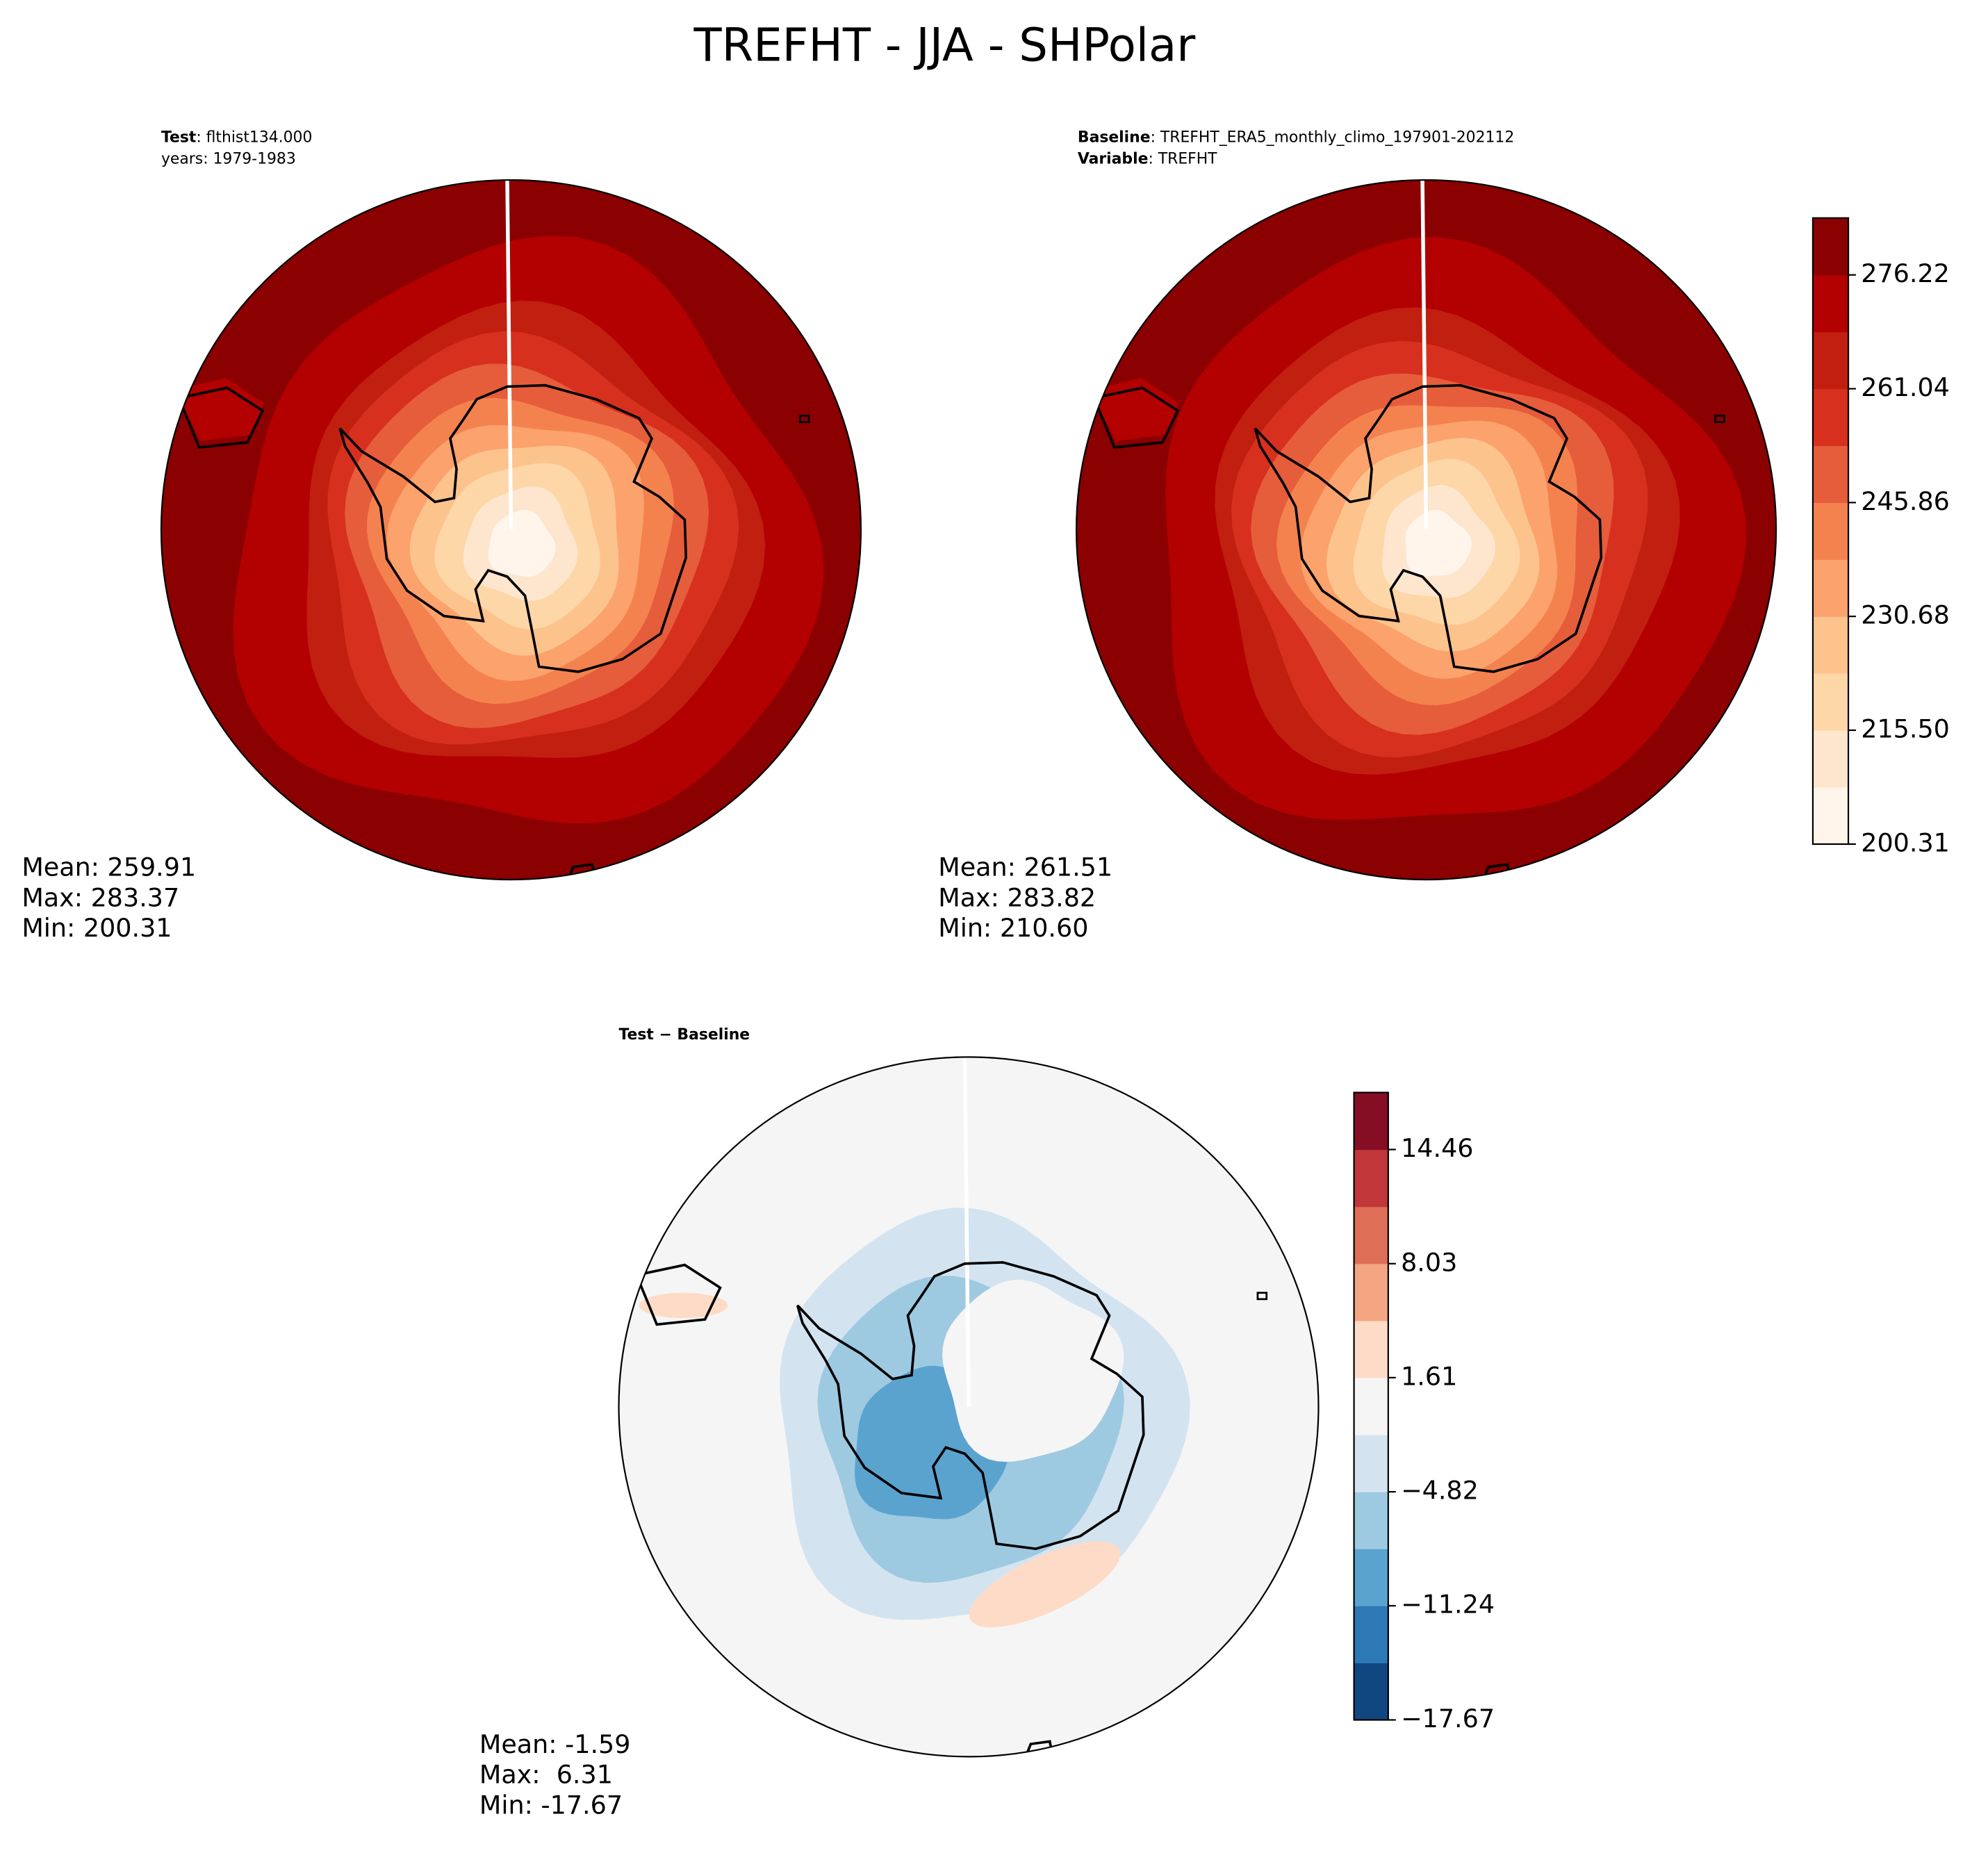  What do you see at coordinates (1429, 1376) in the screenshot?
I see `colorbar-tick-label: 1.61` at bounding box center [1429, 1376].